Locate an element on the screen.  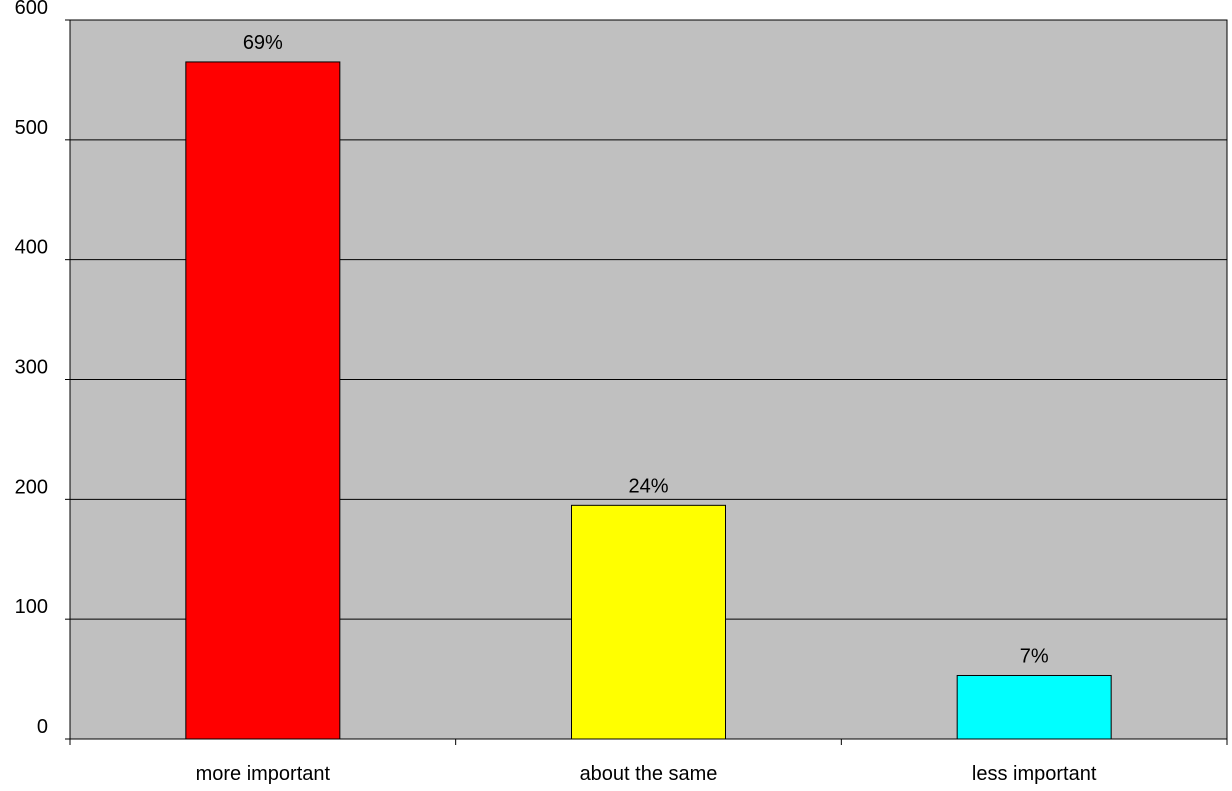
y-tick-label: 300 is located at coordinates (31, 368).